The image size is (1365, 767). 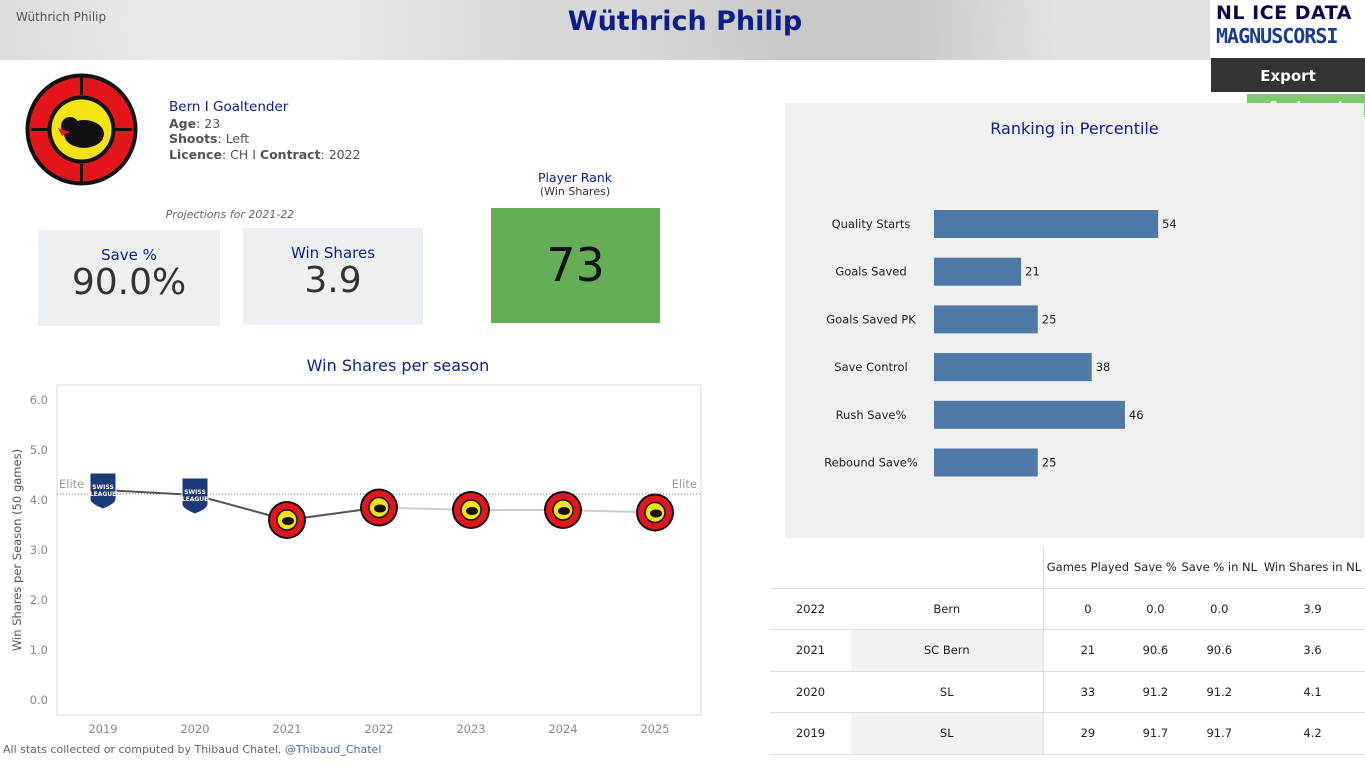 What do you see at coordinates (1032, 272) in the screenshot?
I see `bar-value-label: 21` at bounding box center [1032, 272].